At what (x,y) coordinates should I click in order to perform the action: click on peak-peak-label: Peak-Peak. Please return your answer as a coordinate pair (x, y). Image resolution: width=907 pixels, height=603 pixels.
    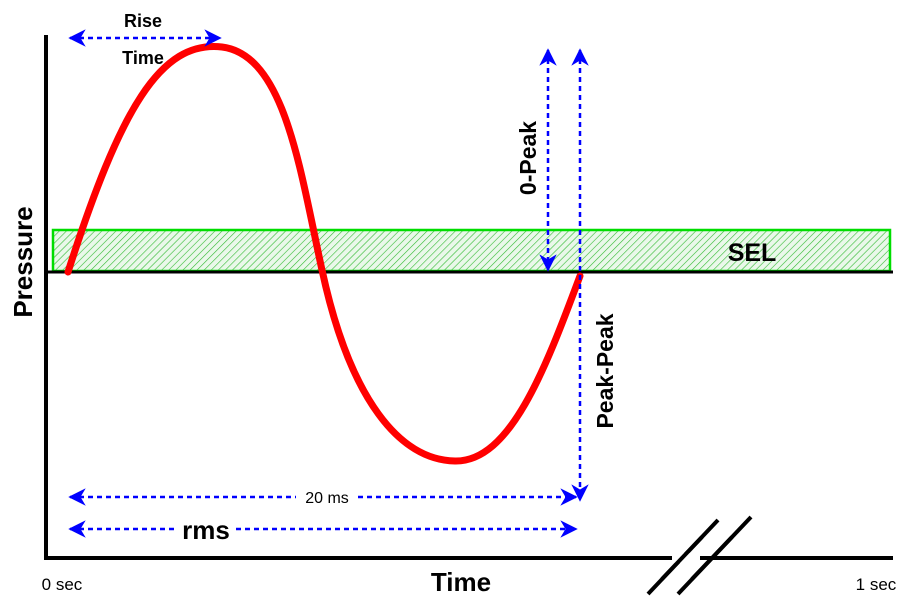
    Looking at the image, I should click on (605, 370).